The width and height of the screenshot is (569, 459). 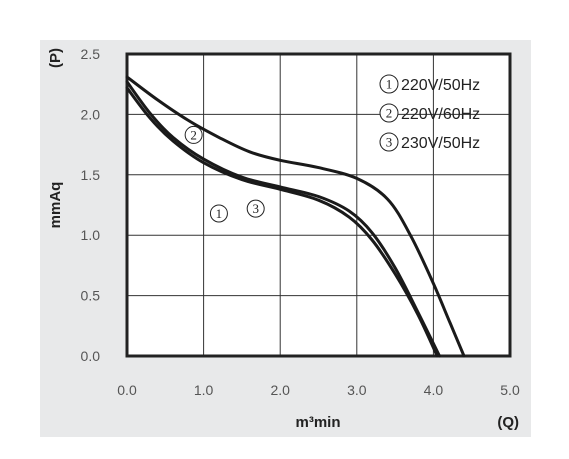 I want to click on legend-marker-2: 2, so click(x=389, y=113).